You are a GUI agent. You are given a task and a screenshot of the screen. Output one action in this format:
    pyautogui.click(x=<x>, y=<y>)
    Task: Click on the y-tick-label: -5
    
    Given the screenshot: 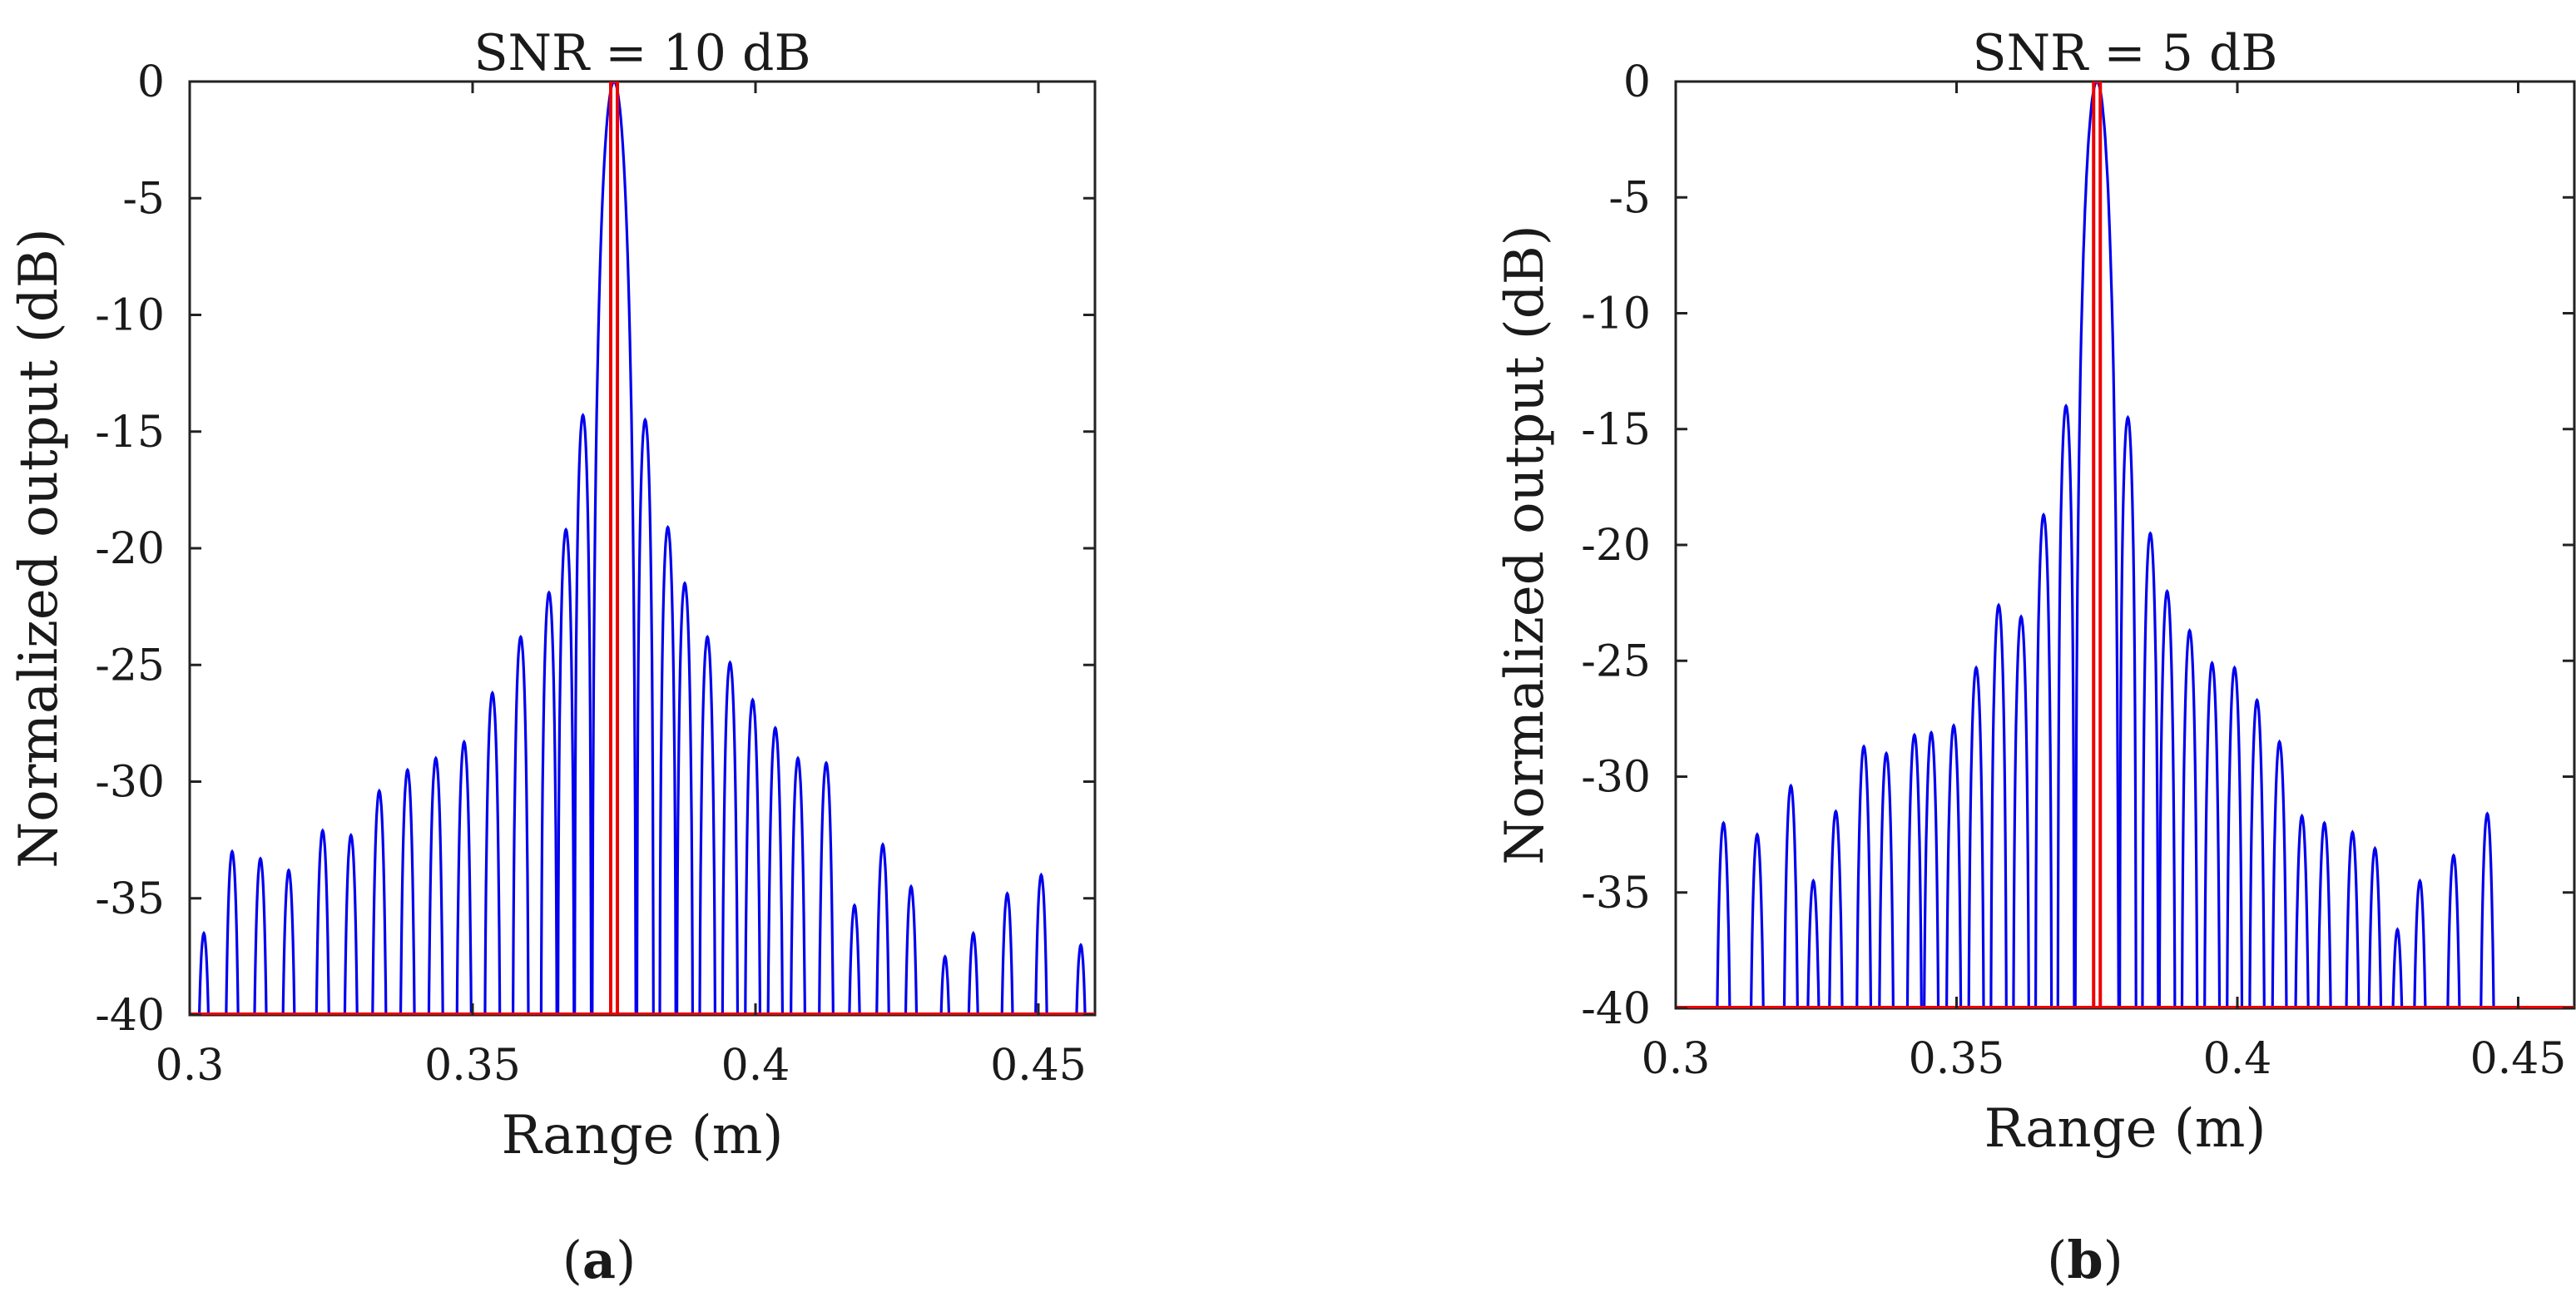 What is the action you would take?
    pyautogui.click(x=1629, y=198)
    